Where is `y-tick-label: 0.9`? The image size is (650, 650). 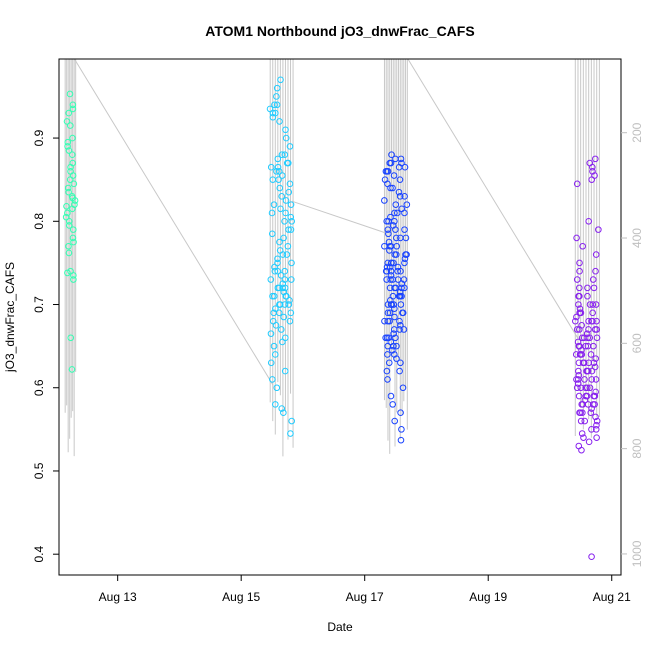 y-tick-label: 0.9 is located at coordinates (39, 137).